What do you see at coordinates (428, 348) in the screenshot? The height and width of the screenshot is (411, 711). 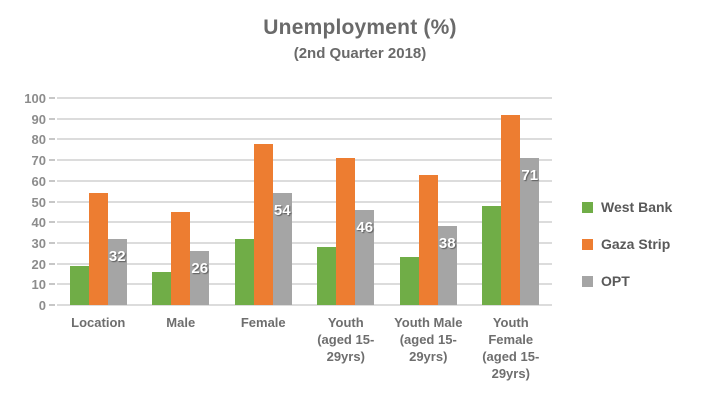 I see `x-axis-label: Youth Male (aged 15- 29yrs)` at bounding box center [428, 348].